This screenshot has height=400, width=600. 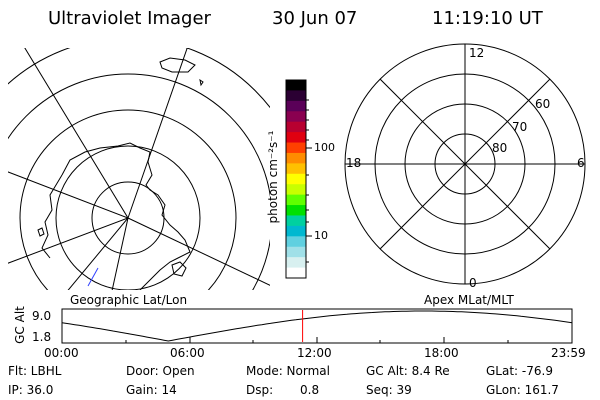 What do you see at coordinates (317, 326) in the screenshot?
I see `orbit-altitude-curve` at bounding box center [317, 326].